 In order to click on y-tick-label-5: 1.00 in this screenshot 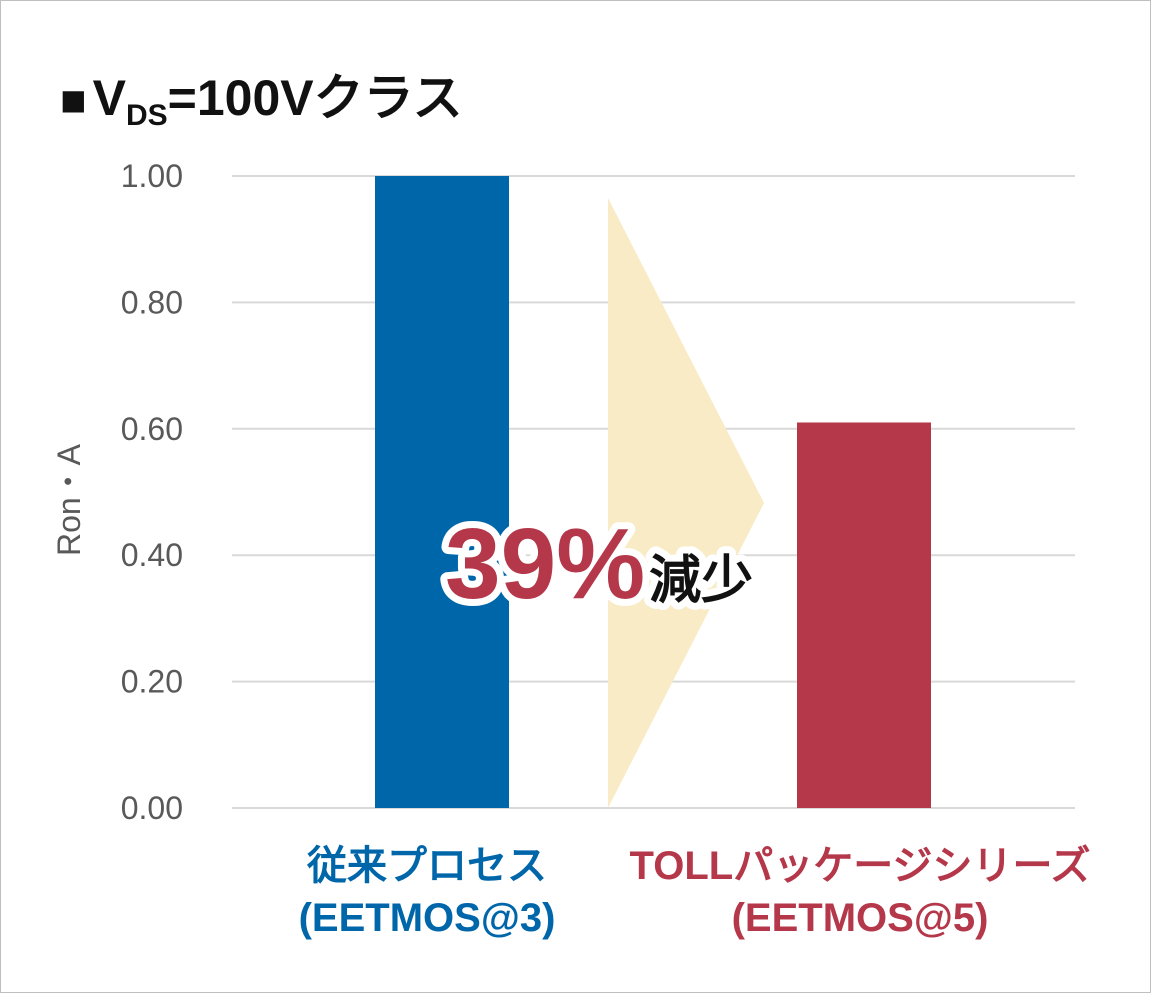, I will do `click(152, 176)`.